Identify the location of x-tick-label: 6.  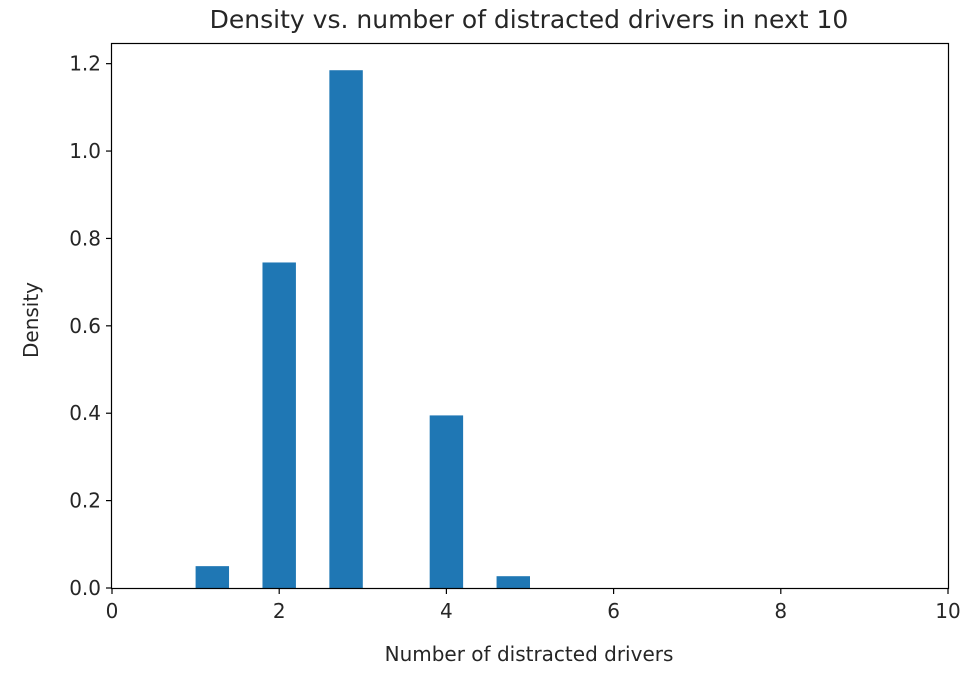
(613, 611).